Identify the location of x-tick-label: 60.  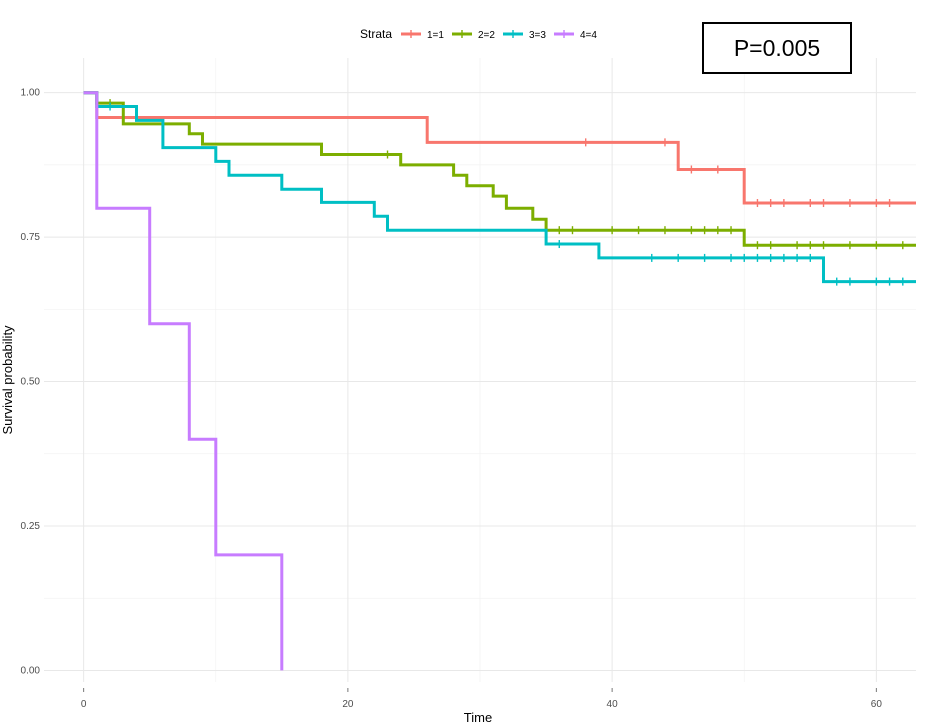
(877, 704).